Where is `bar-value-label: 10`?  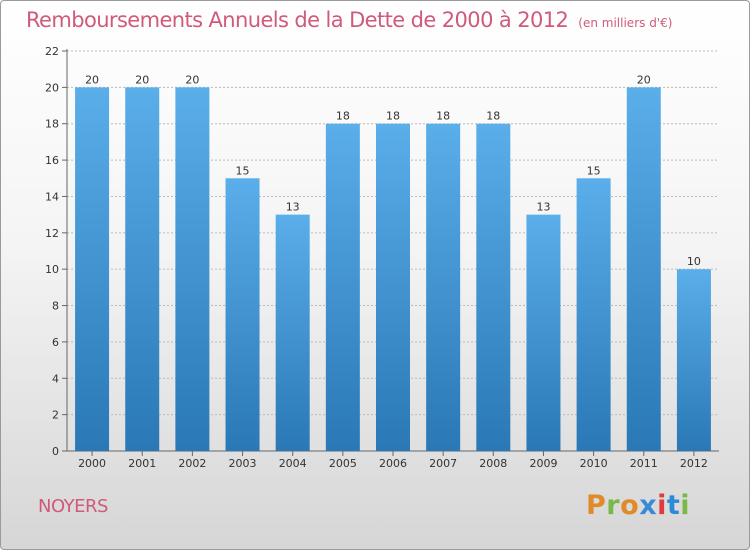 bar-value-label: 10 is located at coordinates (694, 261).